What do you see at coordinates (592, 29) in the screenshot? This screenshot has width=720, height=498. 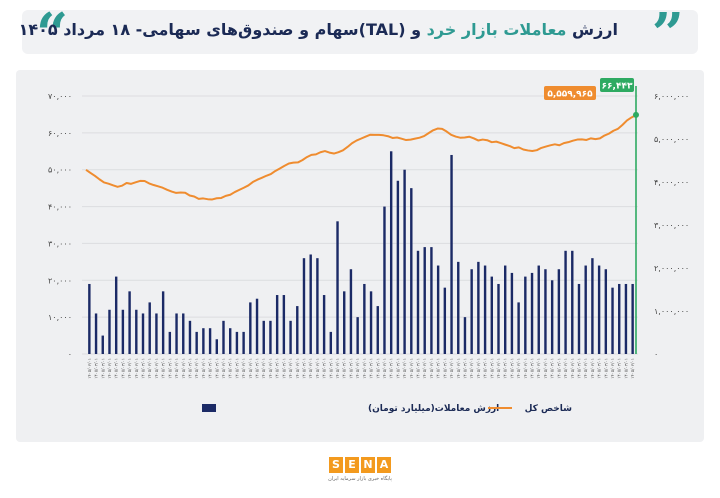 I see `title-part-1: ارزش` at bounding box center [592, 29].